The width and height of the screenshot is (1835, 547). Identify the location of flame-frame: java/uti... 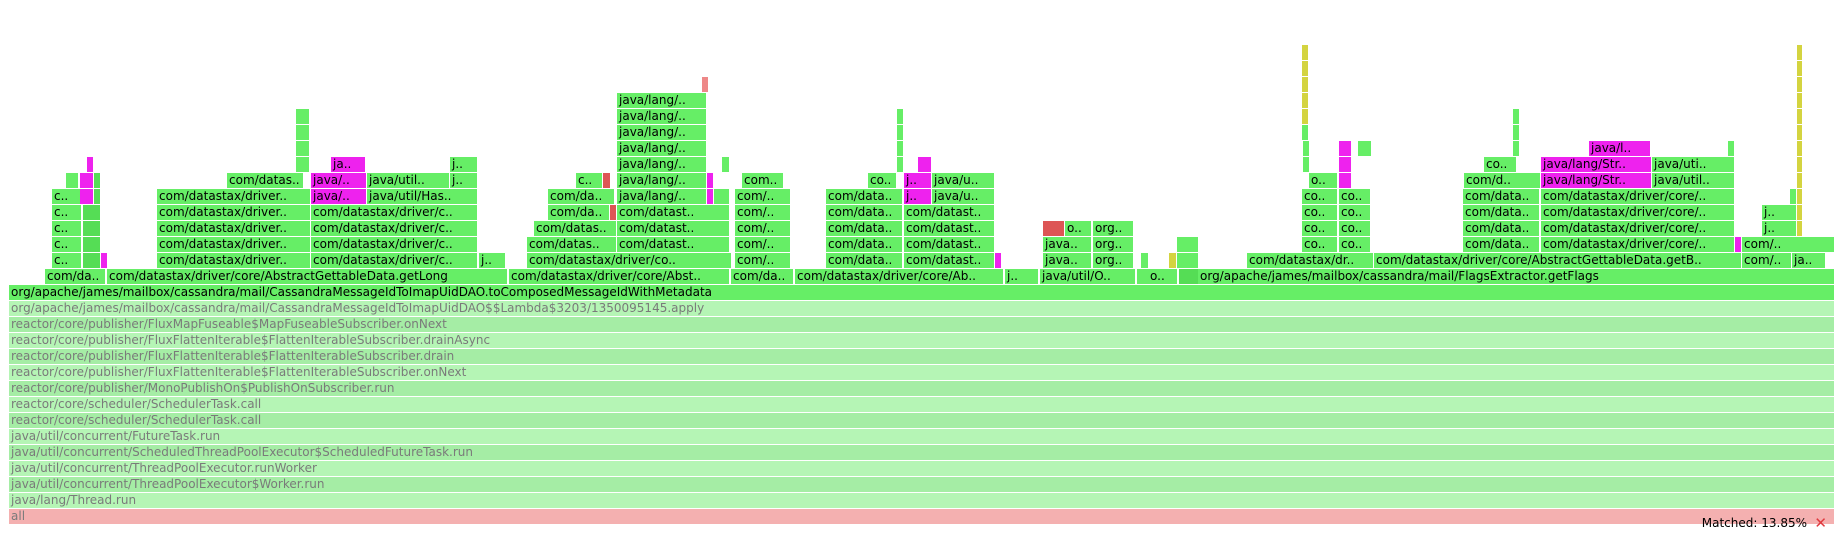
(1693, 164).